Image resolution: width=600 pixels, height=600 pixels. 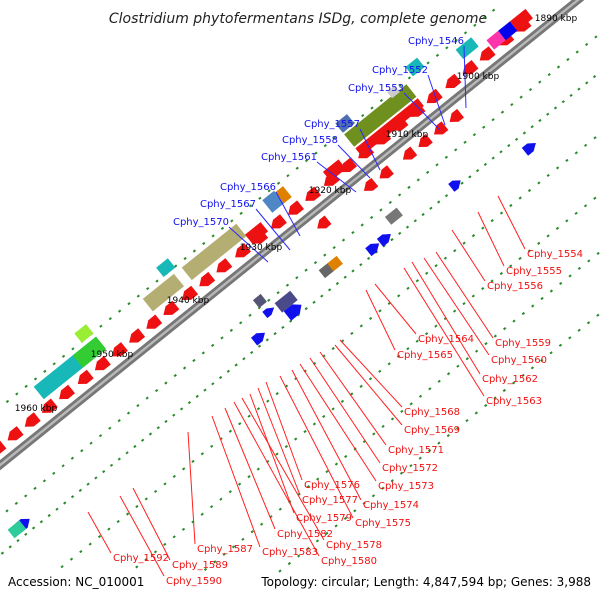 I want to click on gene-label: Cphy_1567, so click(x=228, y=204).